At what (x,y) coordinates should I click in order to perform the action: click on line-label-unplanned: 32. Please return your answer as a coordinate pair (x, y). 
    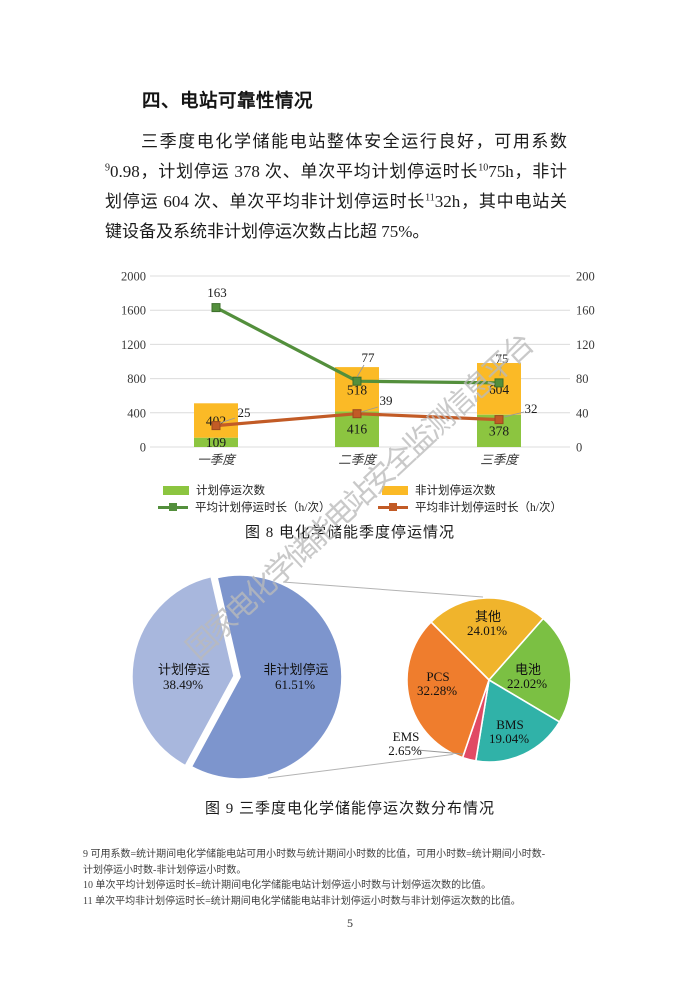
    Looking at the image, I should click on (531, 408).